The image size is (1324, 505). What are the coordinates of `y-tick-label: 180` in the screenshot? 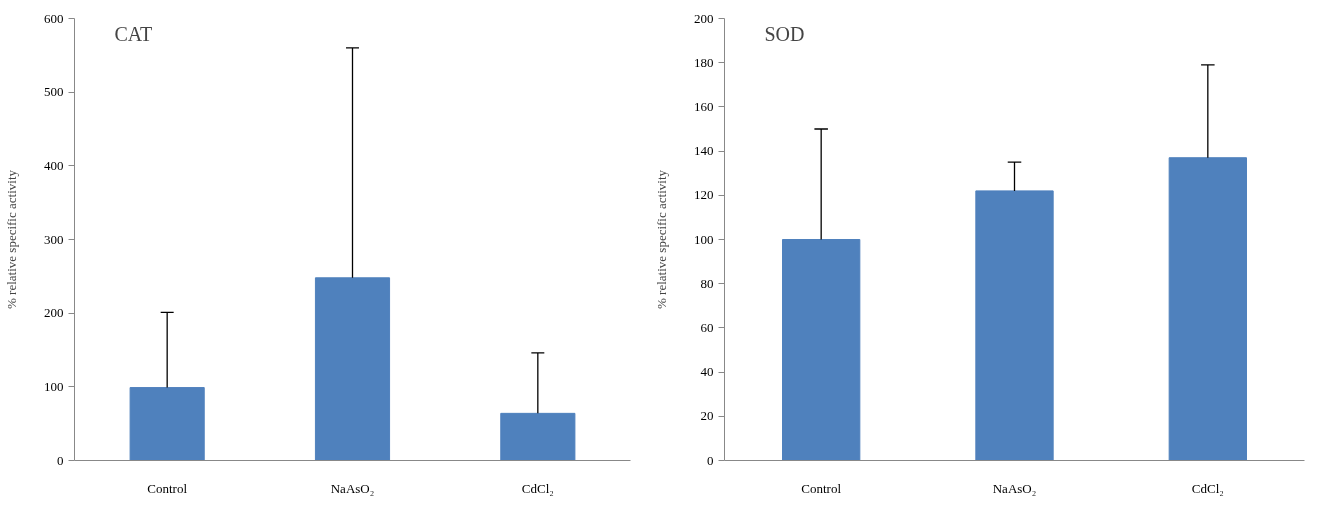 It's located at (704, 62).